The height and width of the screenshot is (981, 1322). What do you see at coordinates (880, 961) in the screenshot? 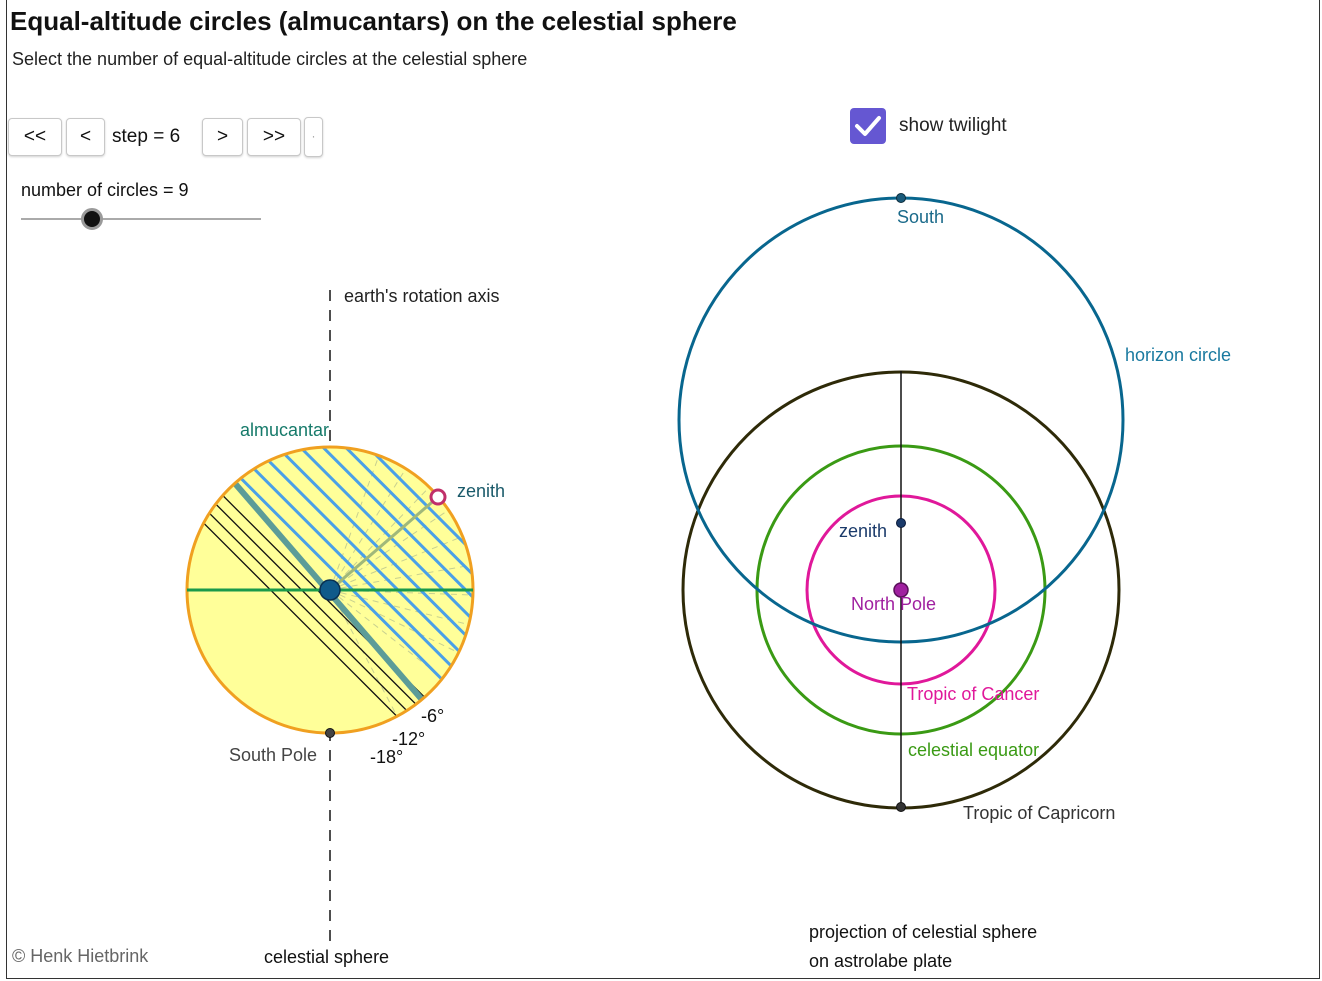
I see `projection-caption-line2: on astrolabe plate` at bounding box center [880, 961].